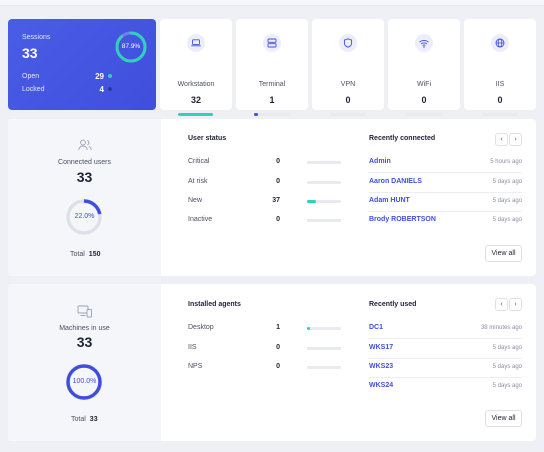 The height and width of the screenshot is (452, 544). Describe the element at coordinates (348, 84) in the screenshot. I see `tile-name: VPN` at that location.